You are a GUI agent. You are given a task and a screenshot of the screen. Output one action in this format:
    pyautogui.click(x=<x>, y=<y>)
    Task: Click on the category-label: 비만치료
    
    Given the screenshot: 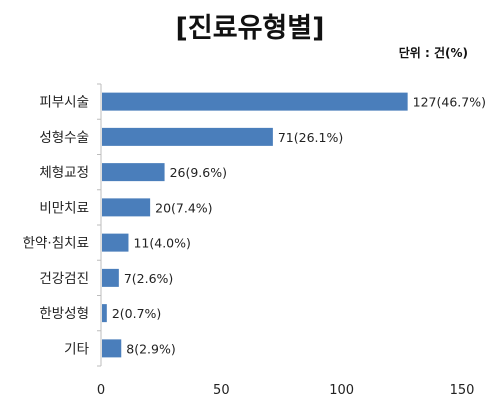 What is the action you would take?
    pyautogui.click(x=64, y=208)
    